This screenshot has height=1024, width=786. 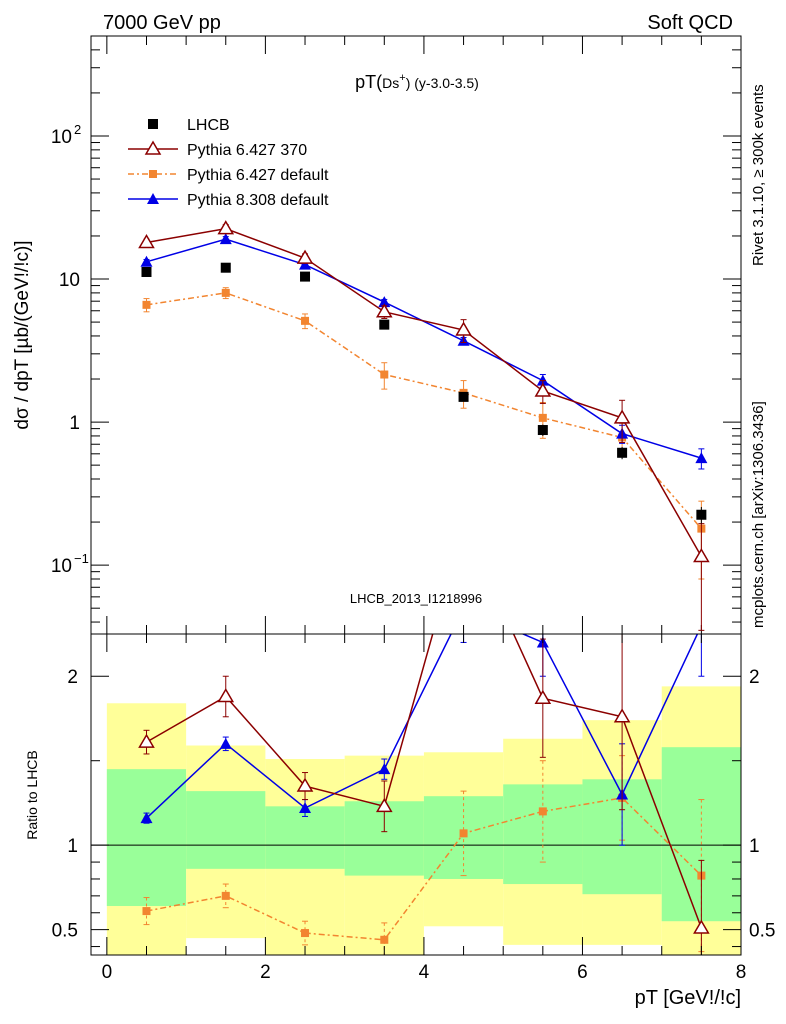 I want to click on header-right: Soft QCD, so click(x=690, y=23).